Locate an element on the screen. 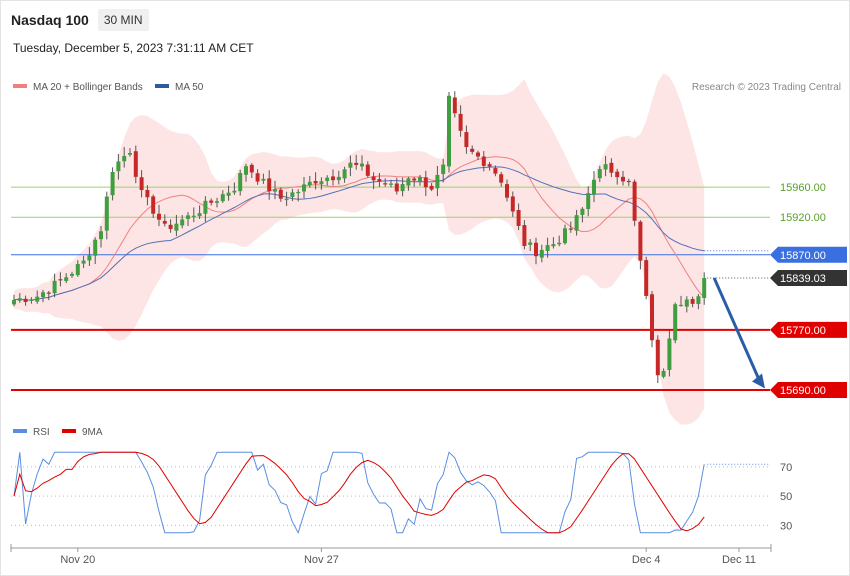 The image size is (850, 576). rsi-ma-legend-label: 9MA is located at coordinates (92, 432).